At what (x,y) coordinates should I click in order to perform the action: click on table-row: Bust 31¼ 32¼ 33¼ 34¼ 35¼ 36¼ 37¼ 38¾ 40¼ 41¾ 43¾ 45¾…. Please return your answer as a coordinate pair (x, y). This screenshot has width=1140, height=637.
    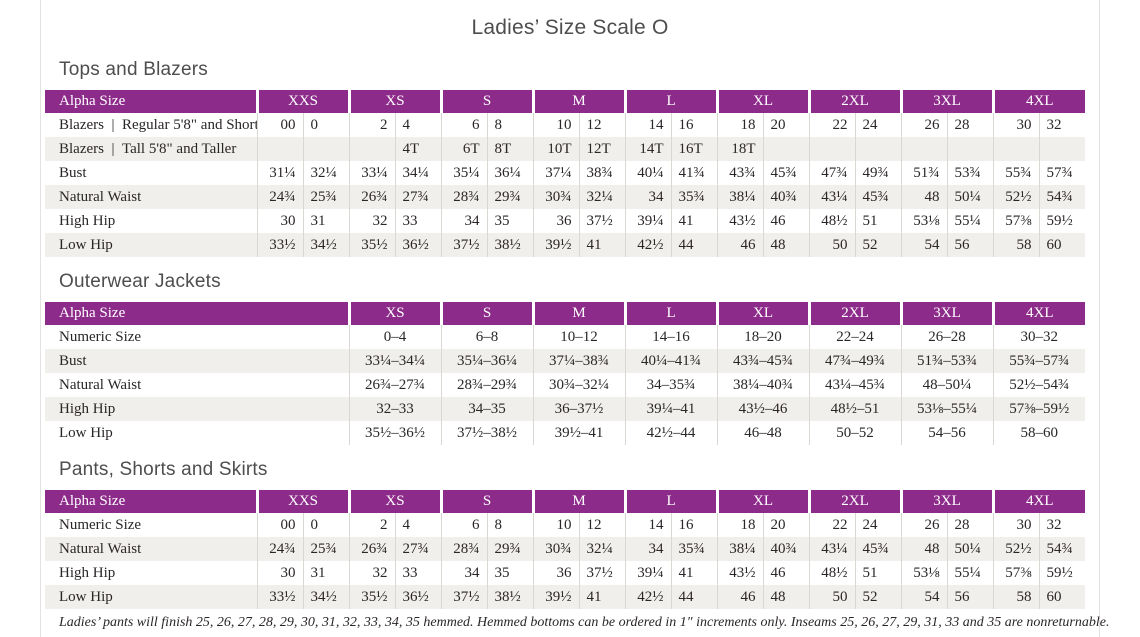
    Looking at the image, I should click on (565, 173).